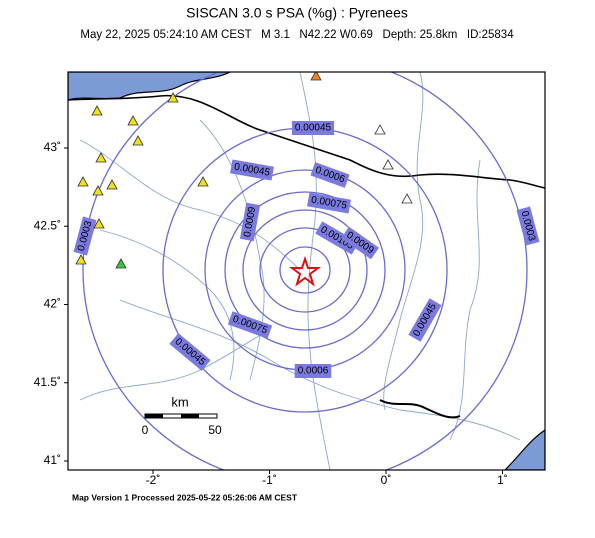  What do you see at coordinates (420, 409) in the screenshot?
I see `reservoir` at bounding box center [420, 409].